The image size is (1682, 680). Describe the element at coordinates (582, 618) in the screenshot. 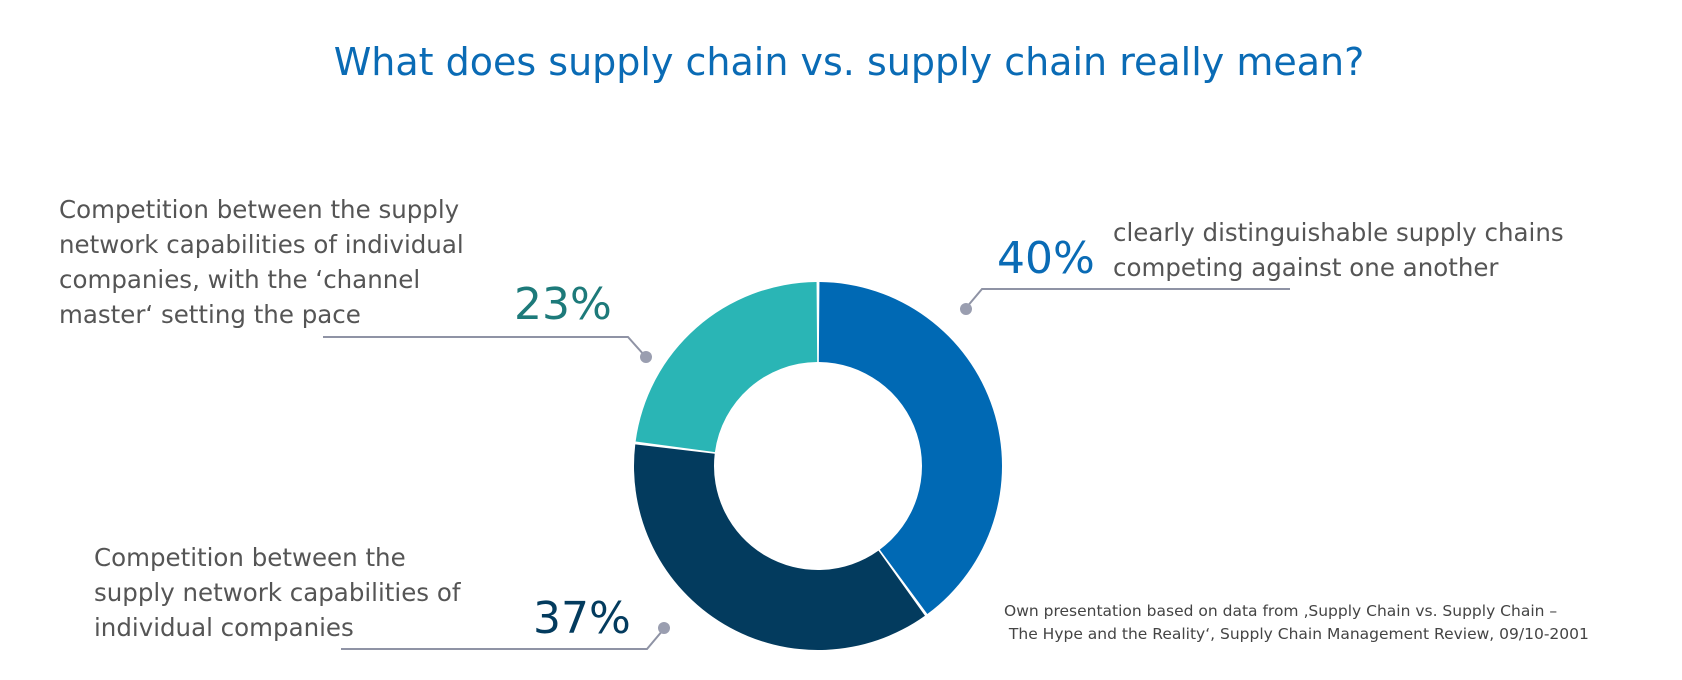

I see `slice-2-value-label: 37%` at that location.